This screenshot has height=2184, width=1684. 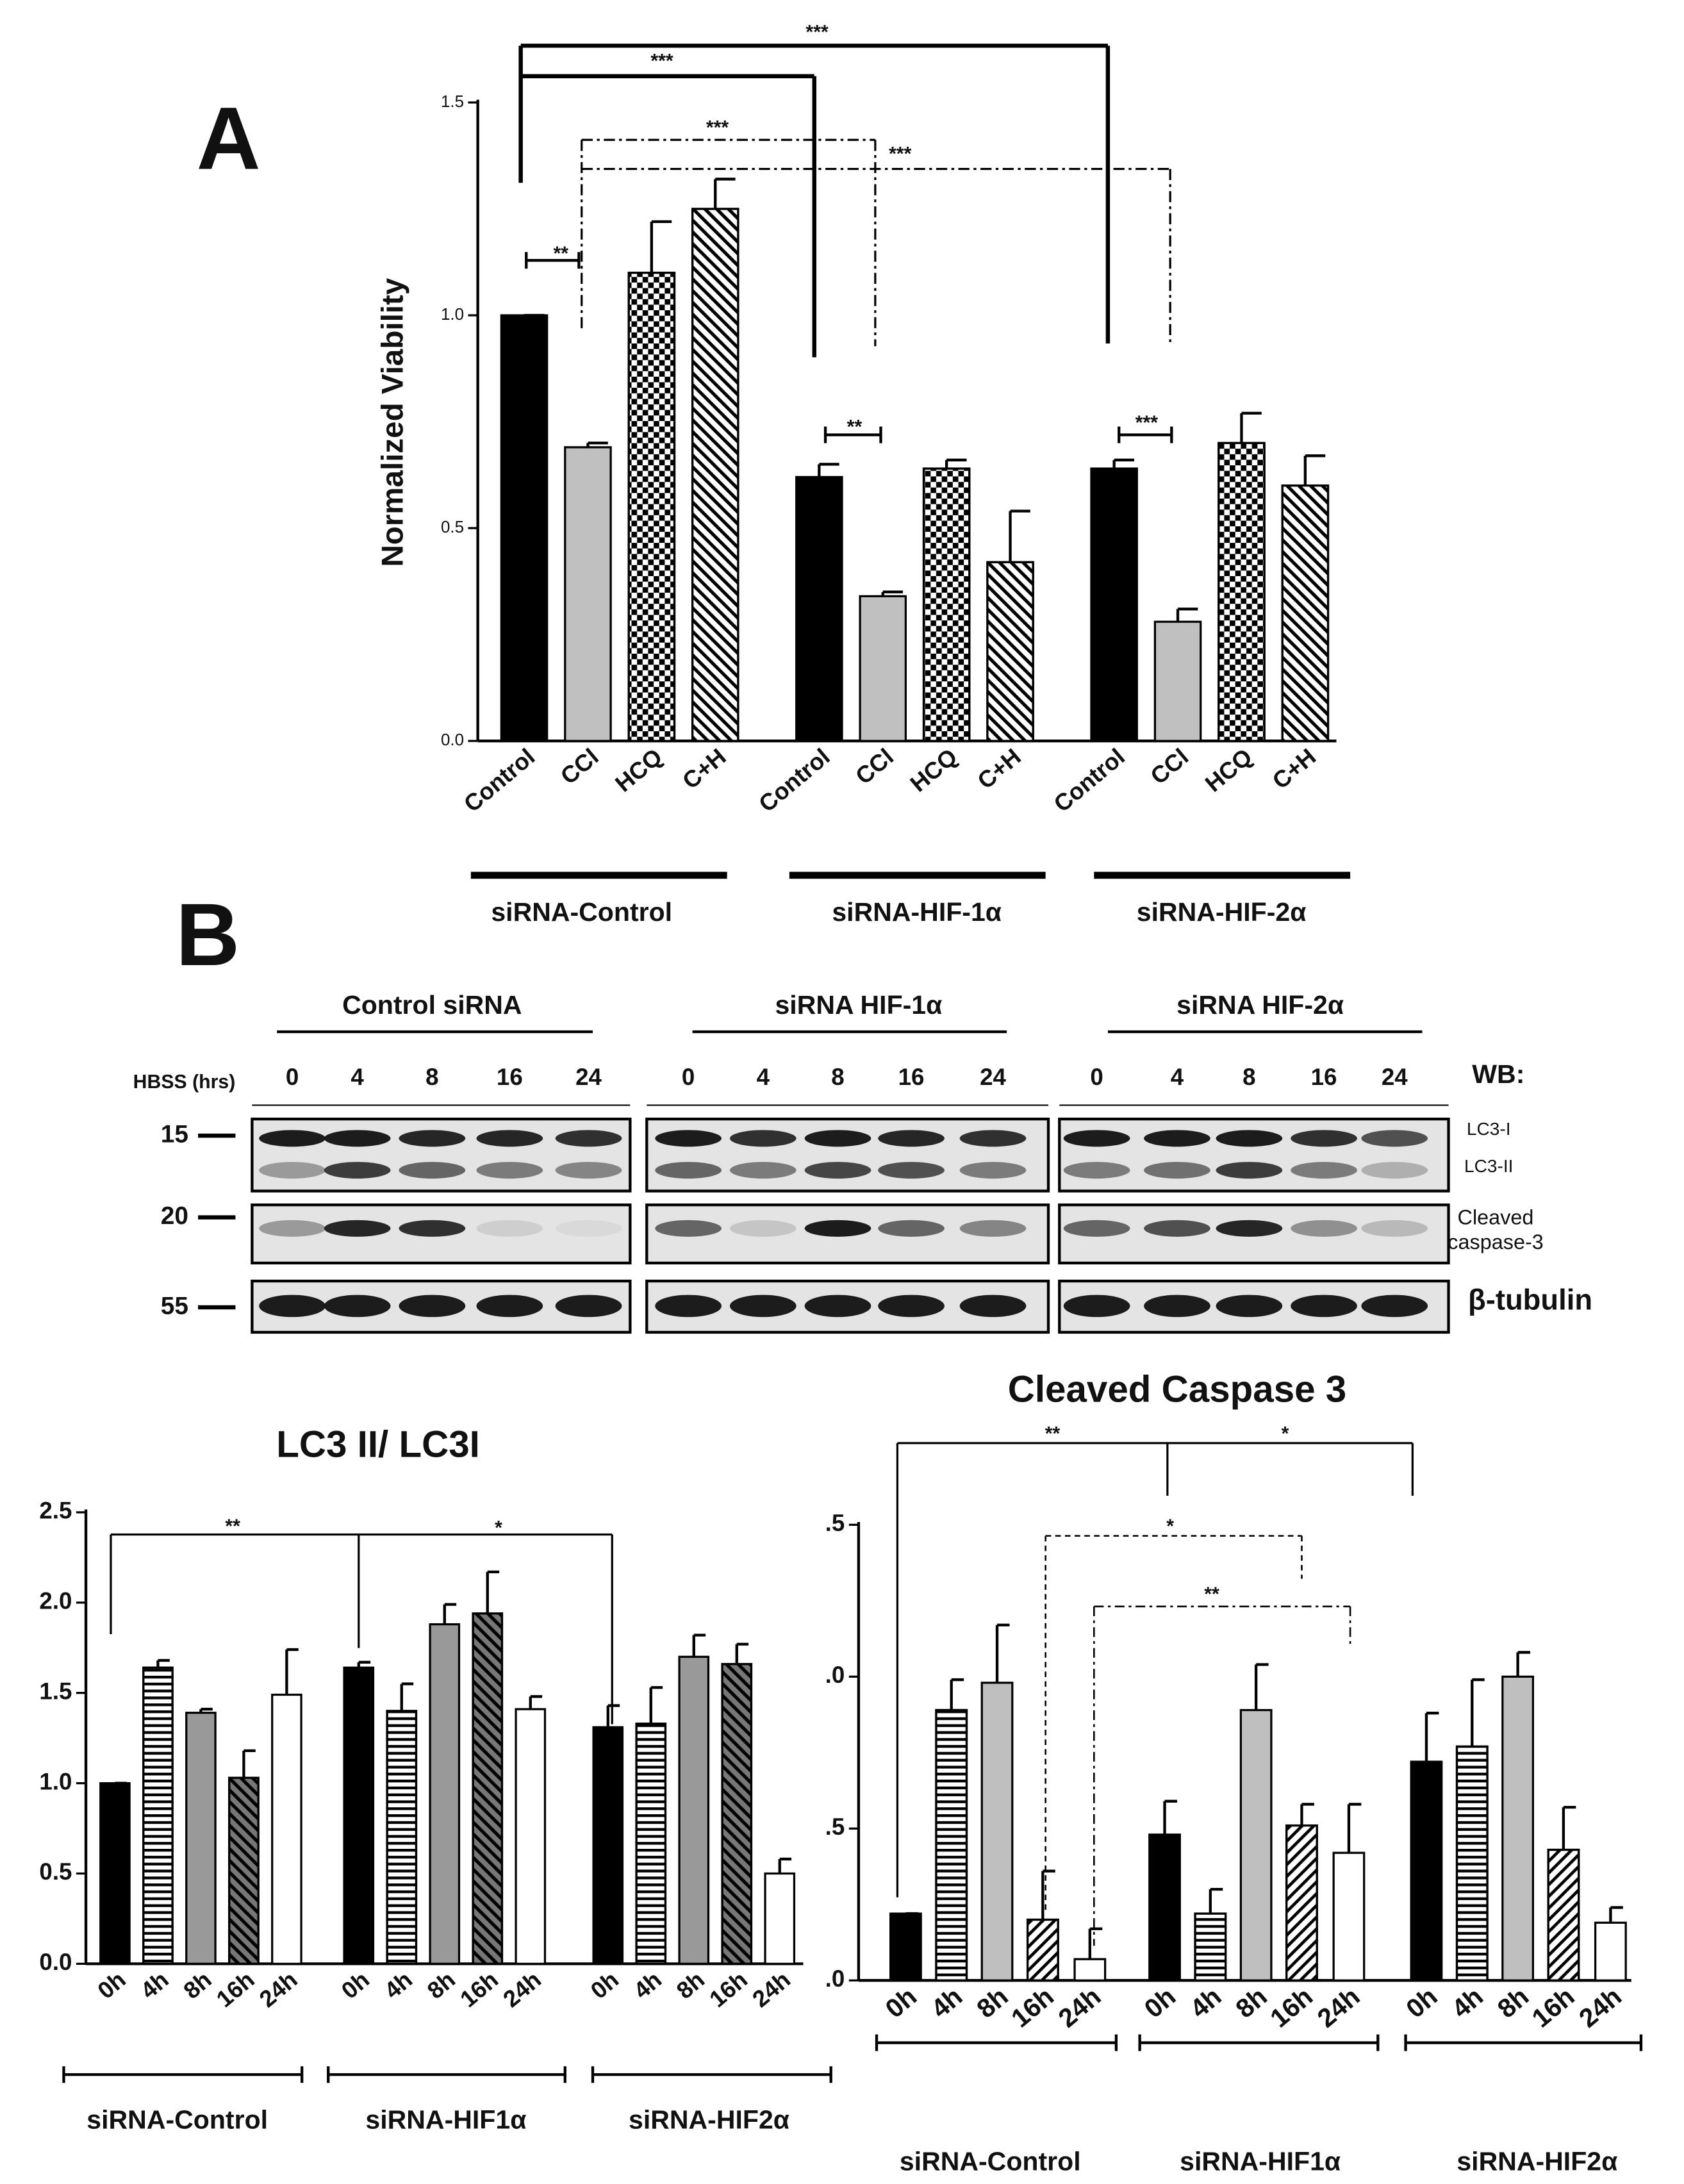 What do you see at coordinates (1530, 1300) in the screenshot?
I see `row-label: β-tubulin` at bounding box center [1530, 1300].